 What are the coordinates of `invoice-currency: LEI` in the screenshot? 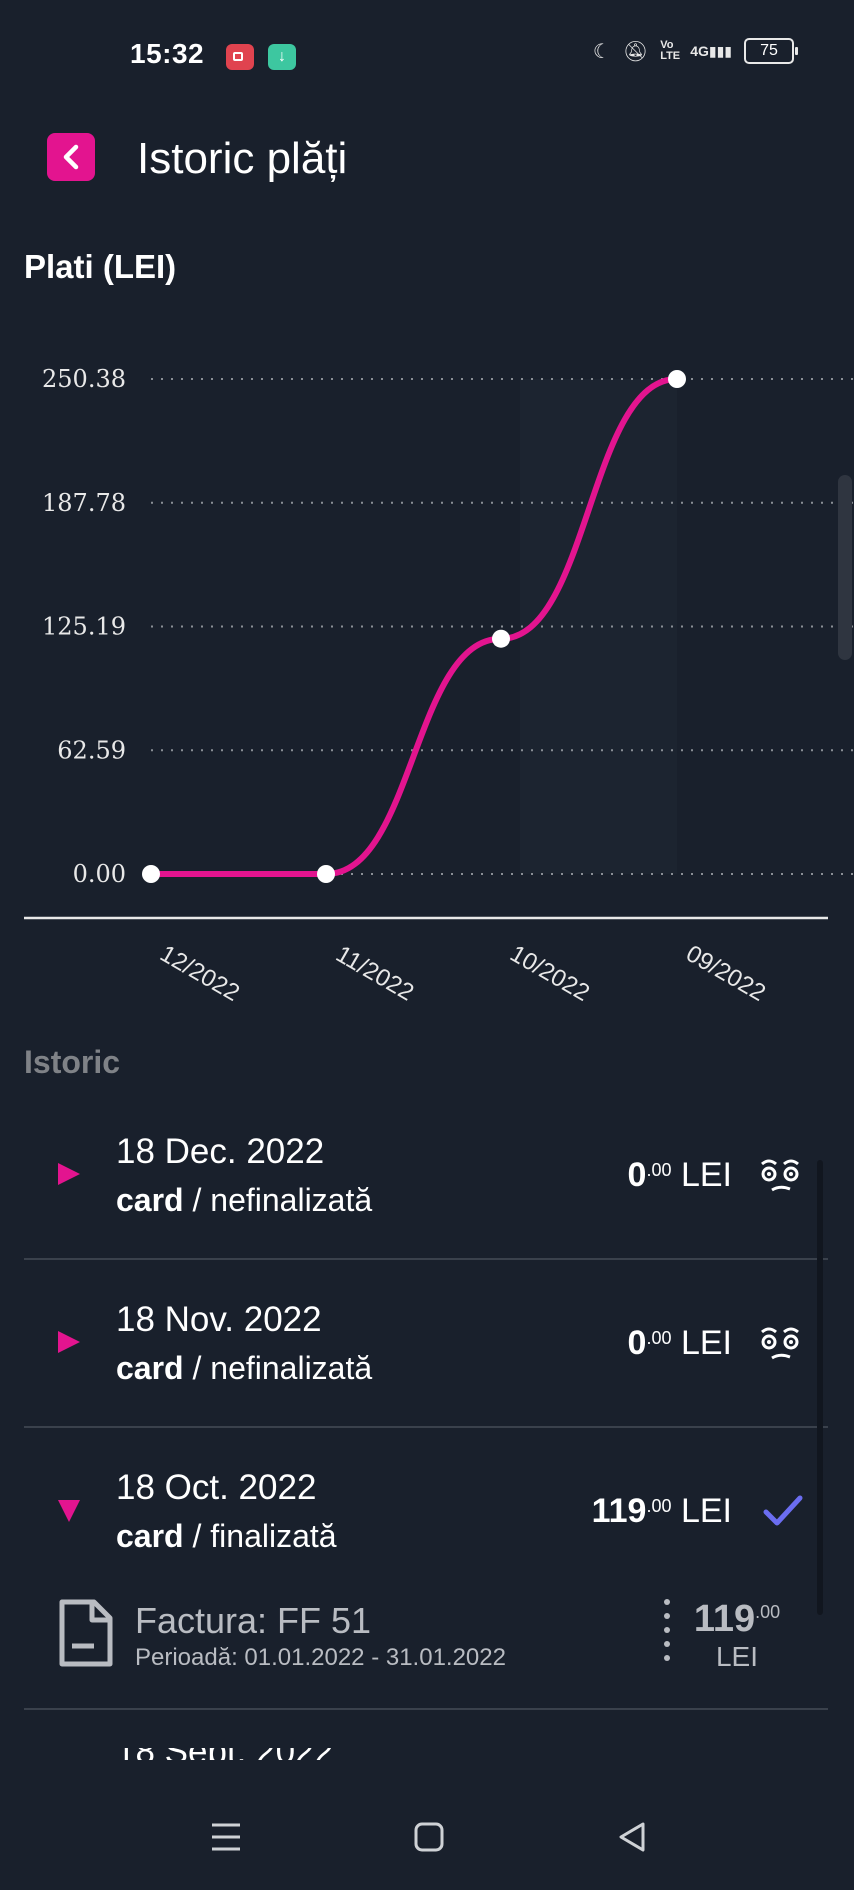 It's located at (737, 1656).